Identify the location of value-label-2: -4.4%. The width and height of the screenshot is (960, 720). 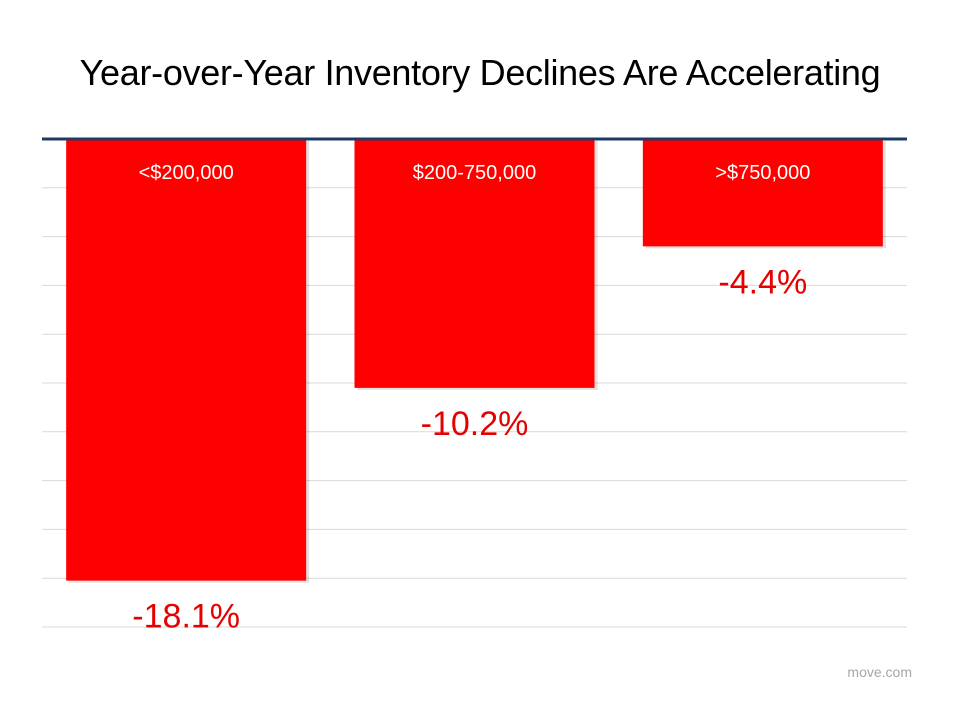
(762, 282).